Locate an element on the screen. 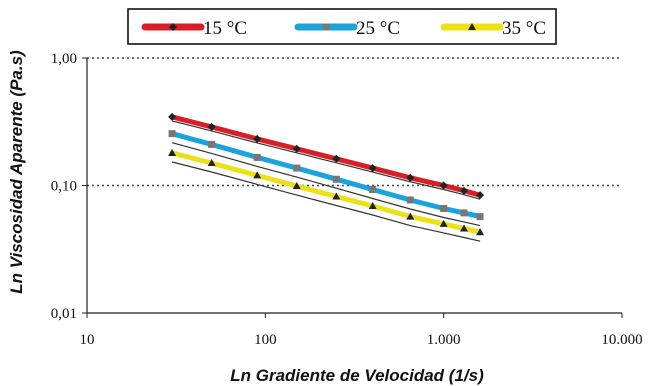 Image resolution: width=661 pixels, height=386 pixels. legend-label: 15 °C is located at coordinates (225, 28).